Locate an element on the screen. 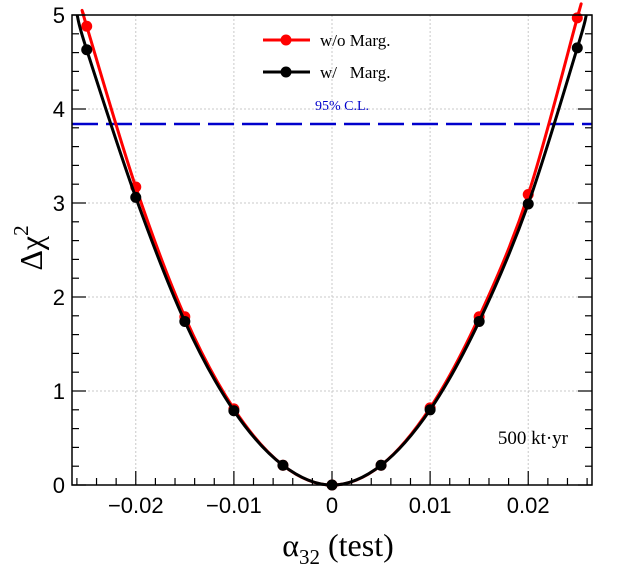 The width and height of the screenshot is (623, 567). x-tick-label: −0.02 is located at coordinates (136, 505).